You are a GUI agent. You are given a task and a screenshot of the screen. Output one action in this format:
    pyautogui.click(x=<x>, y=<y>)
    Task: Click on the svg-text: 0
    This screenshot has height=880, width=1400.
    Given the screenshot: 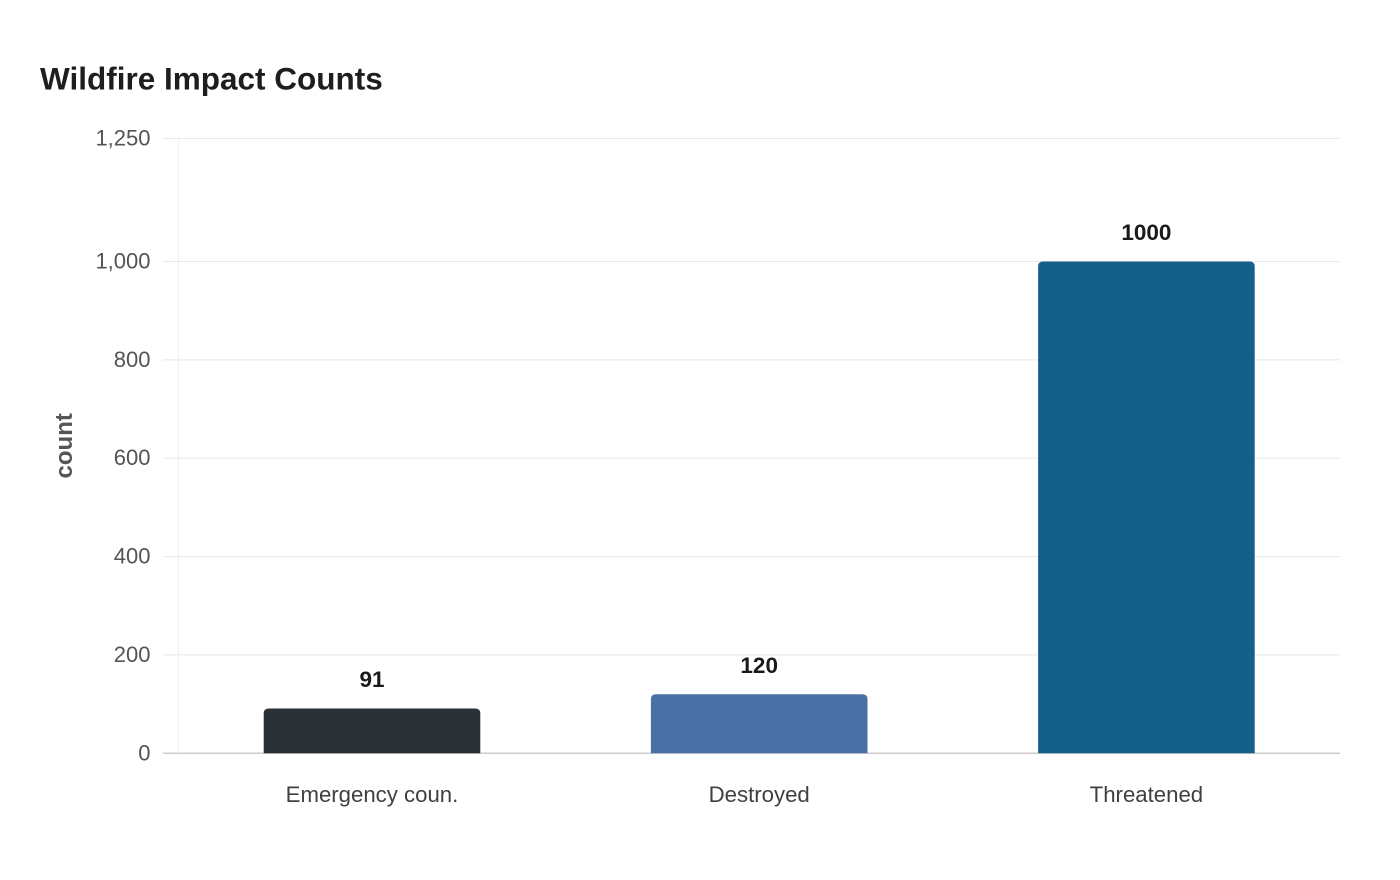 What is the action you would take?
    pyautogui.click(x=144, y=752)
    